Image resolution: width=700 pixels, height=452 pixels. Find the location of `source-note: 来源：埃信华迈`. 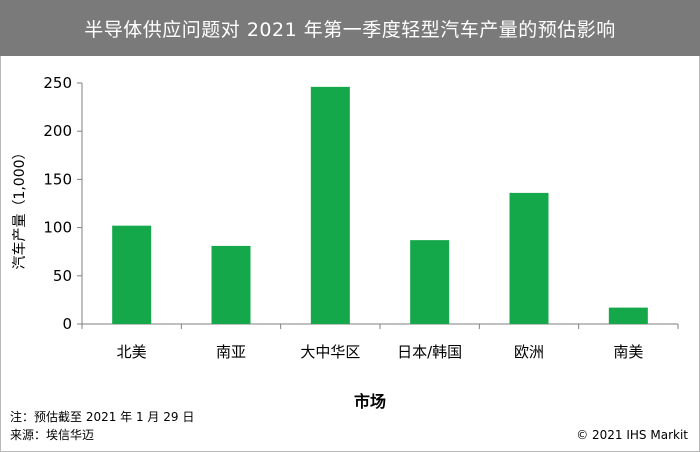

source-note: 来源：埃信华迈 is located at coordinates (52, 435).